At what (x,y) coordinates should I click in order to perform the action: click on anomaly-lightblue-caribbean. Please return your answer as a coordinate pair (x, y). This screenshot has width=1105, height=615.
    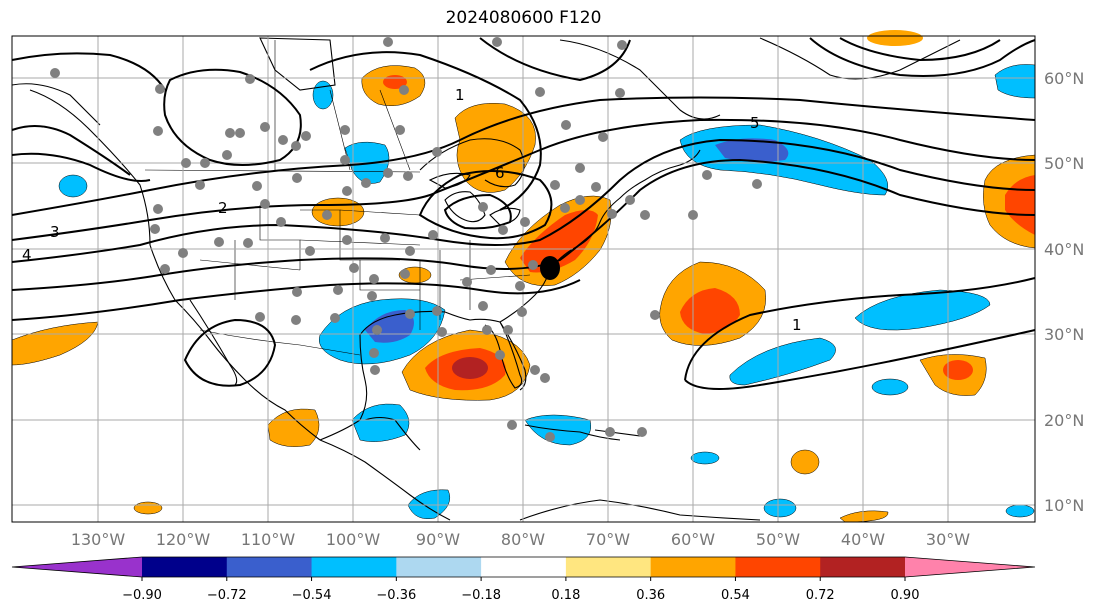
    Looking at the image, I should click on (380, 422).